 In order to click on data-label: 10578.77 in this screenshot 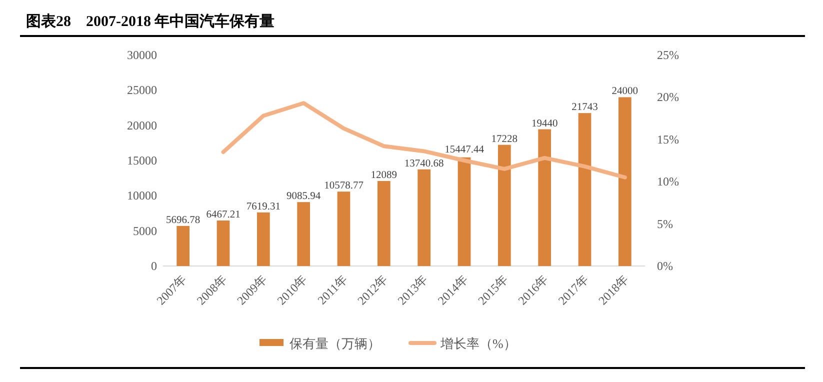, I will do `click(344, 186)`.